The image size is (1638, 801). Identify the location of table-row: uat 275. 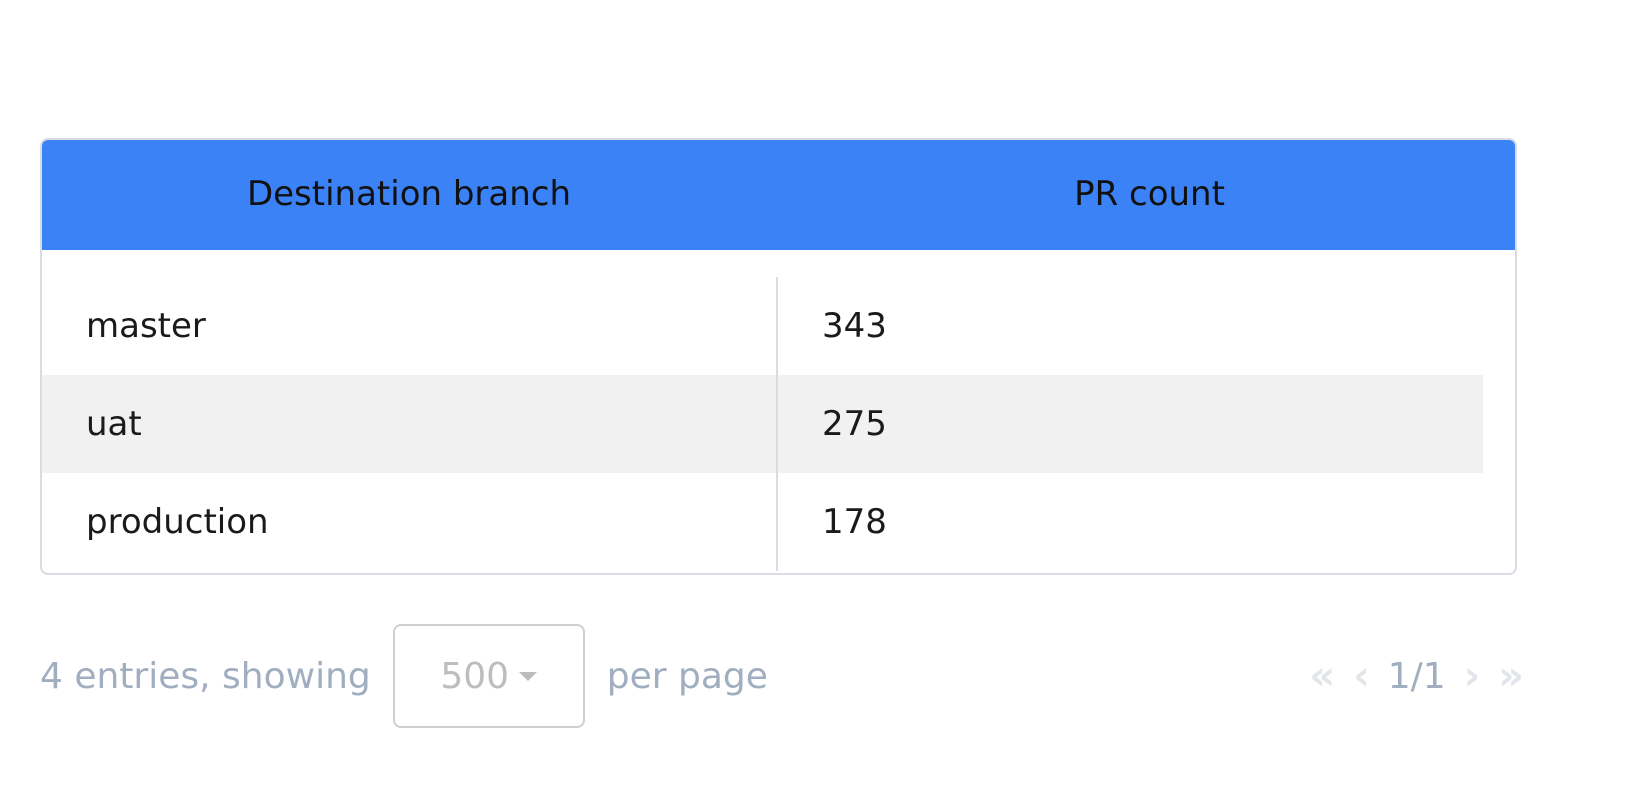
(762, 424).